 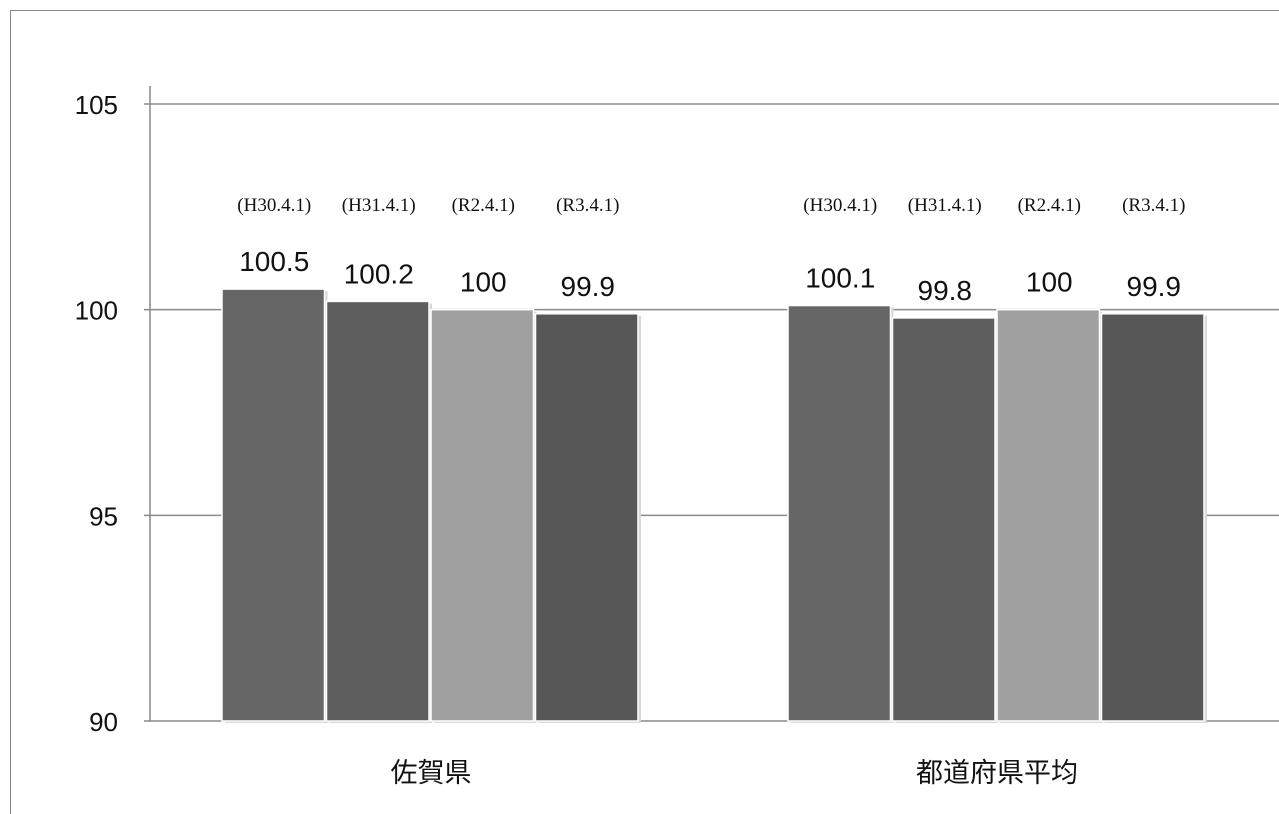 What do you see at coordinates (96, 311) in the screenshot?
I see `y-tick-label: 100` at bounding box center [96, 311].